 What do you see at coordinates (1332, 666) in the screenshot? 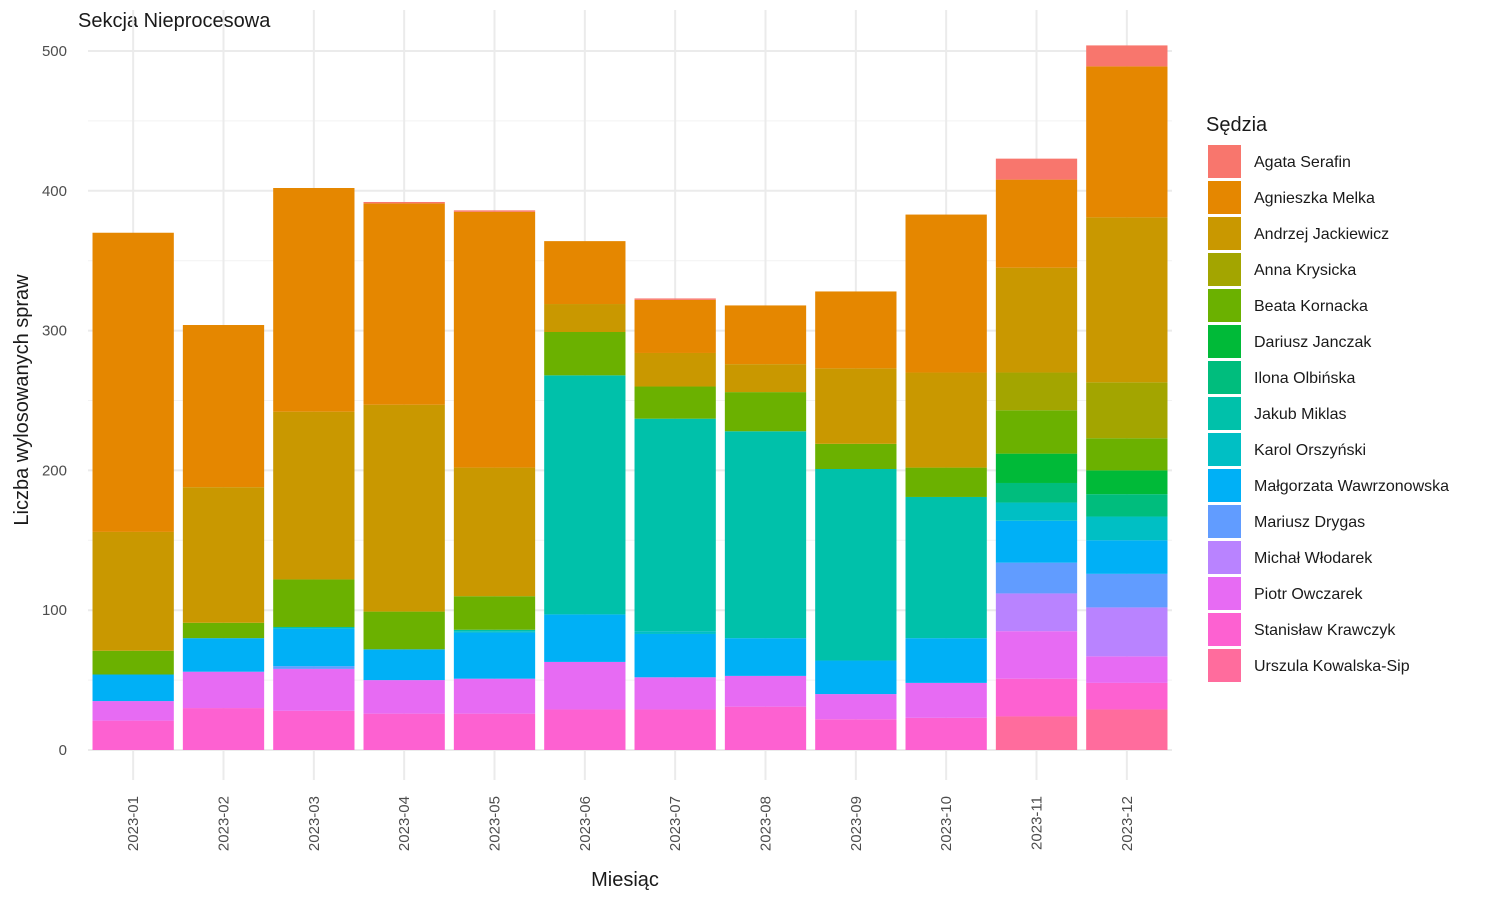
I see `legend-label: Urszula Kowalska-Sip` at bounding box center [1332, 666].